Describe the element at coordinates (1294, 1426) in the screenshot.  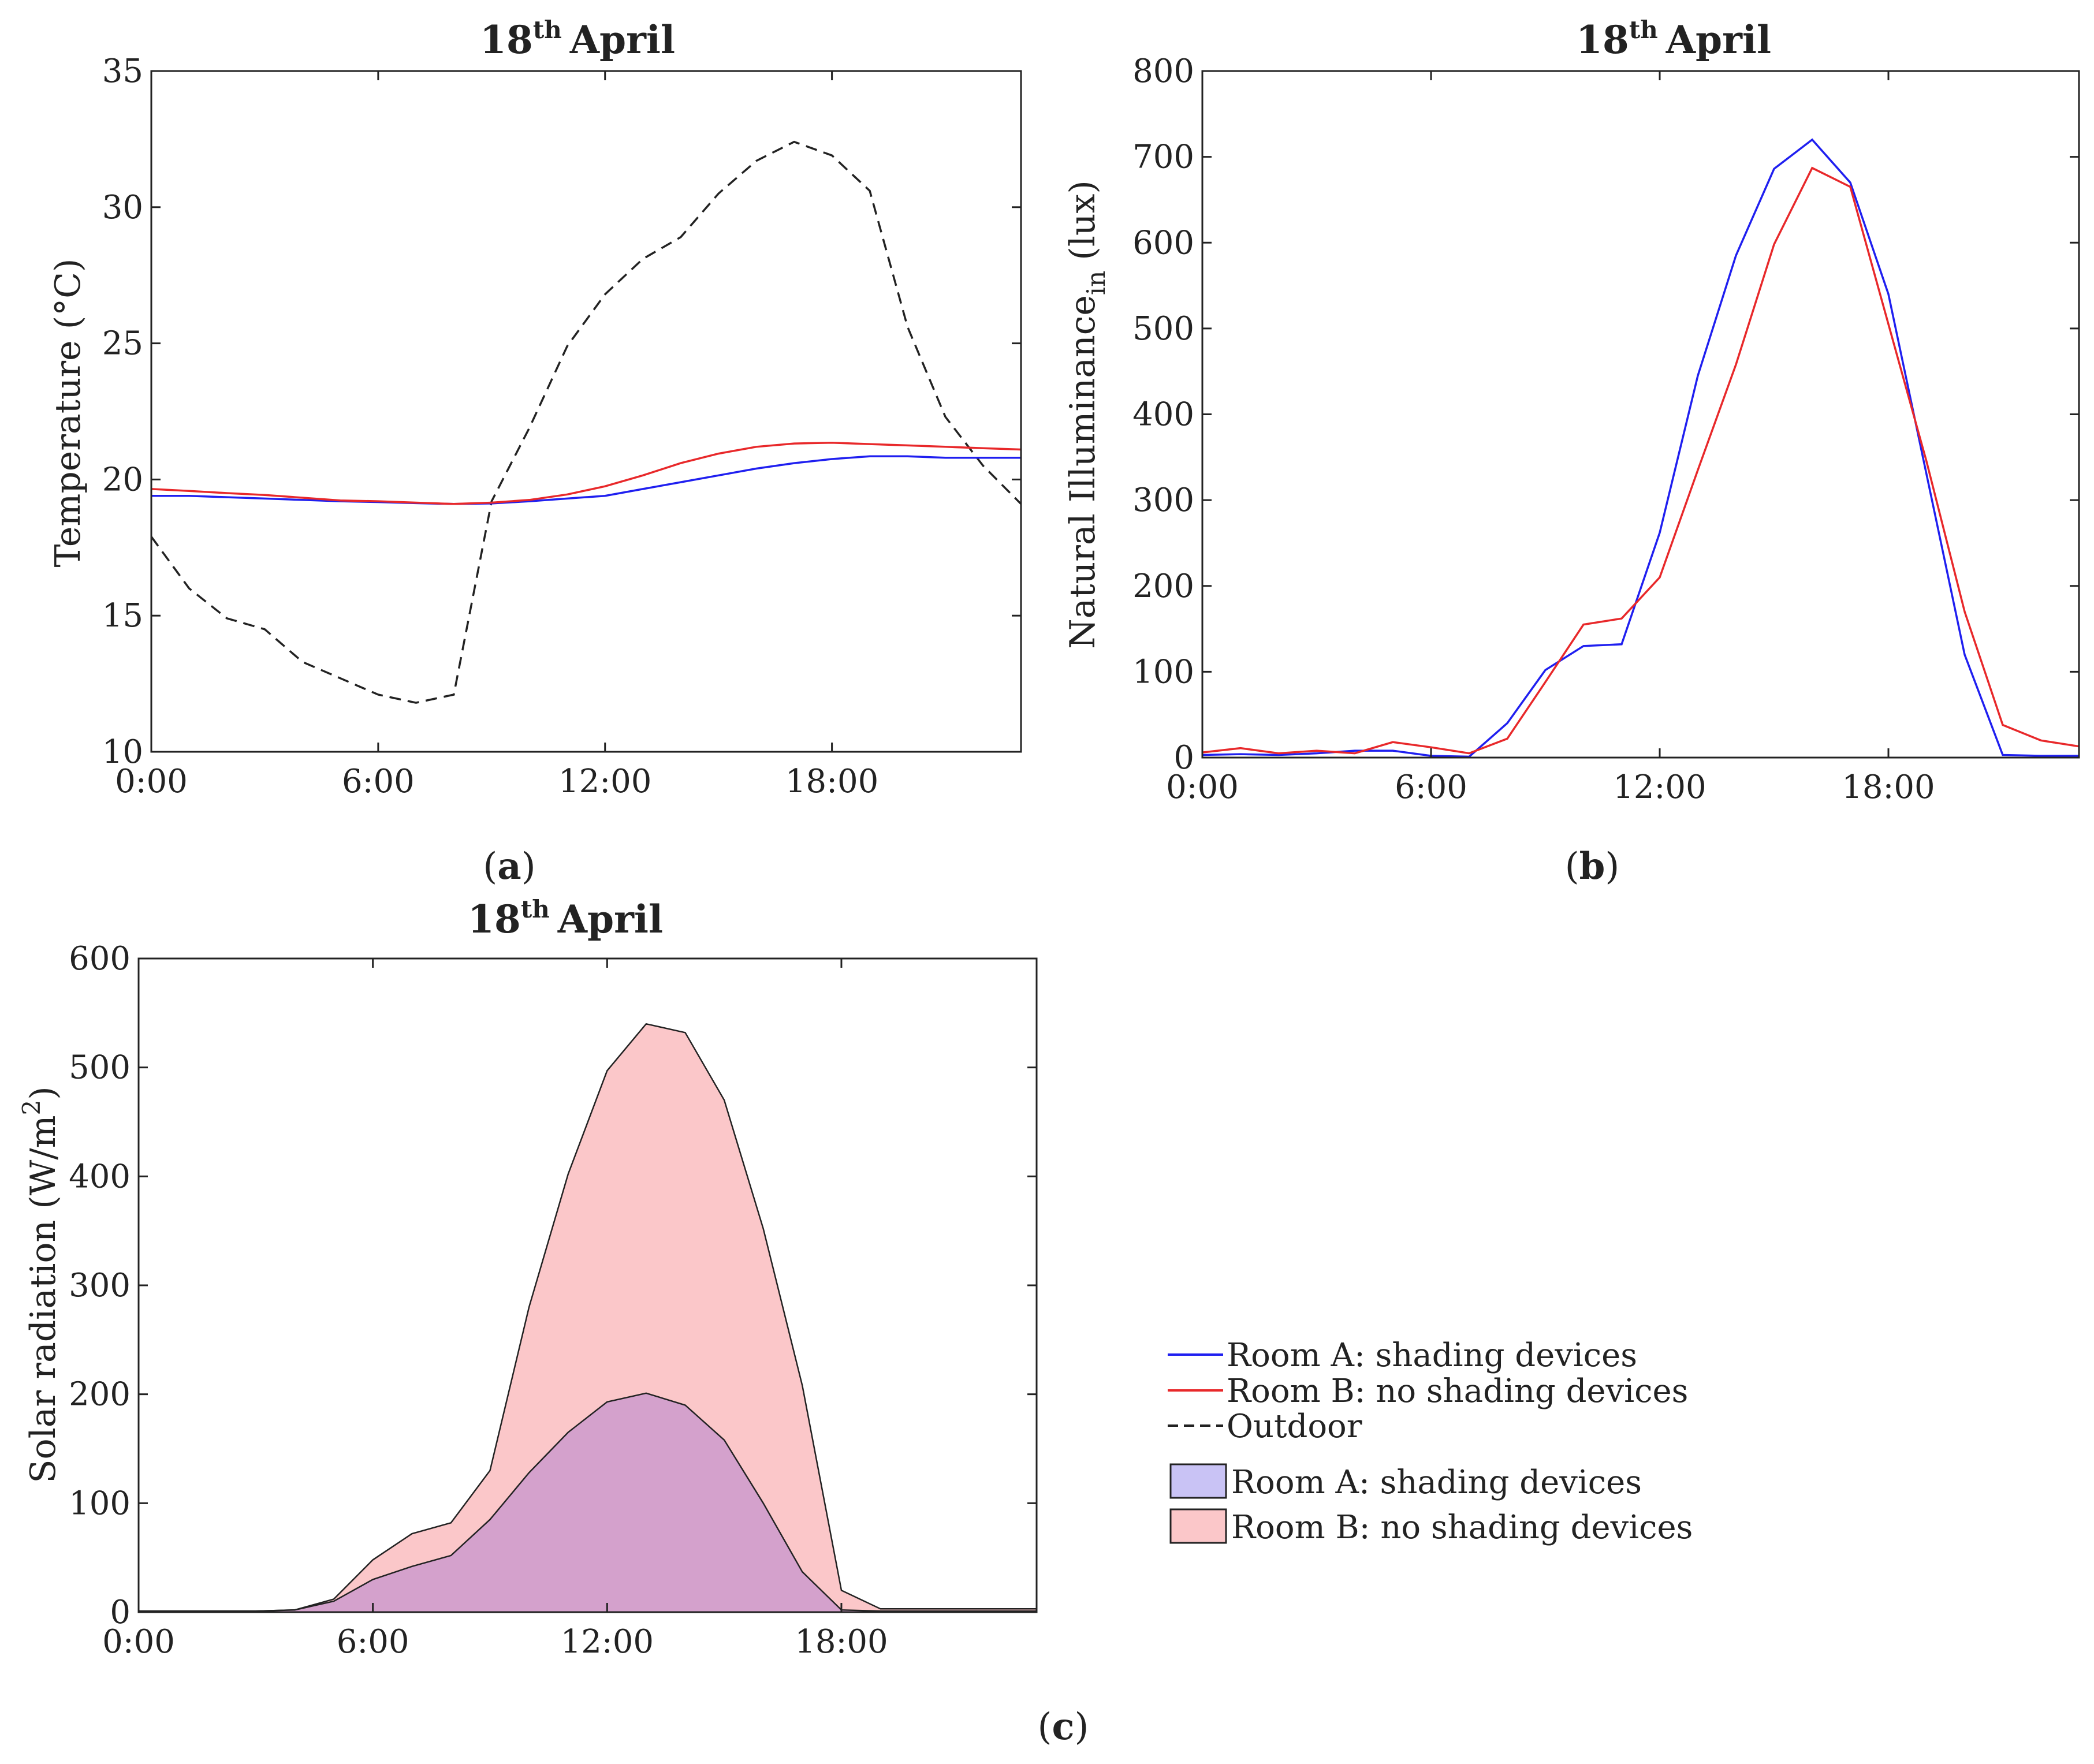
I see `legend-label-outdoor: Outdoor` at that location.